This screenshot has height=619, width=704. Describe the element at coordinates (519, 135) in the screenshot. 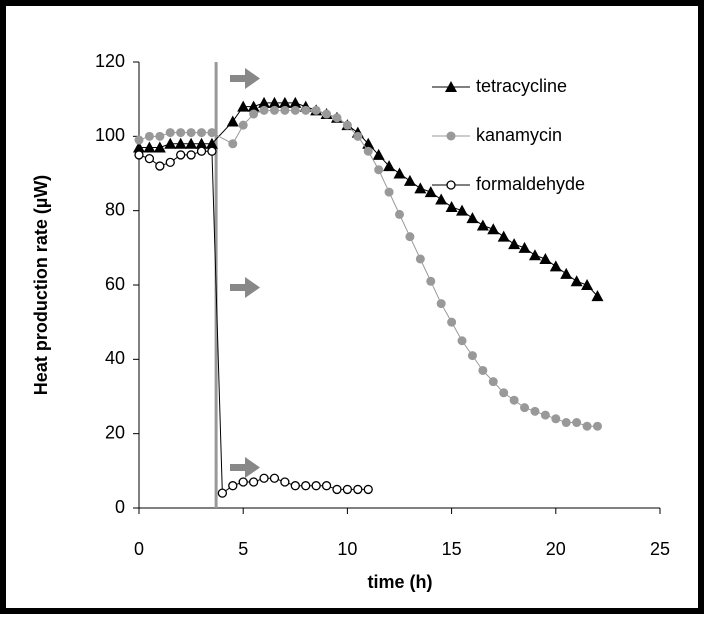

I see `legend-label: kanamycin` at that location.